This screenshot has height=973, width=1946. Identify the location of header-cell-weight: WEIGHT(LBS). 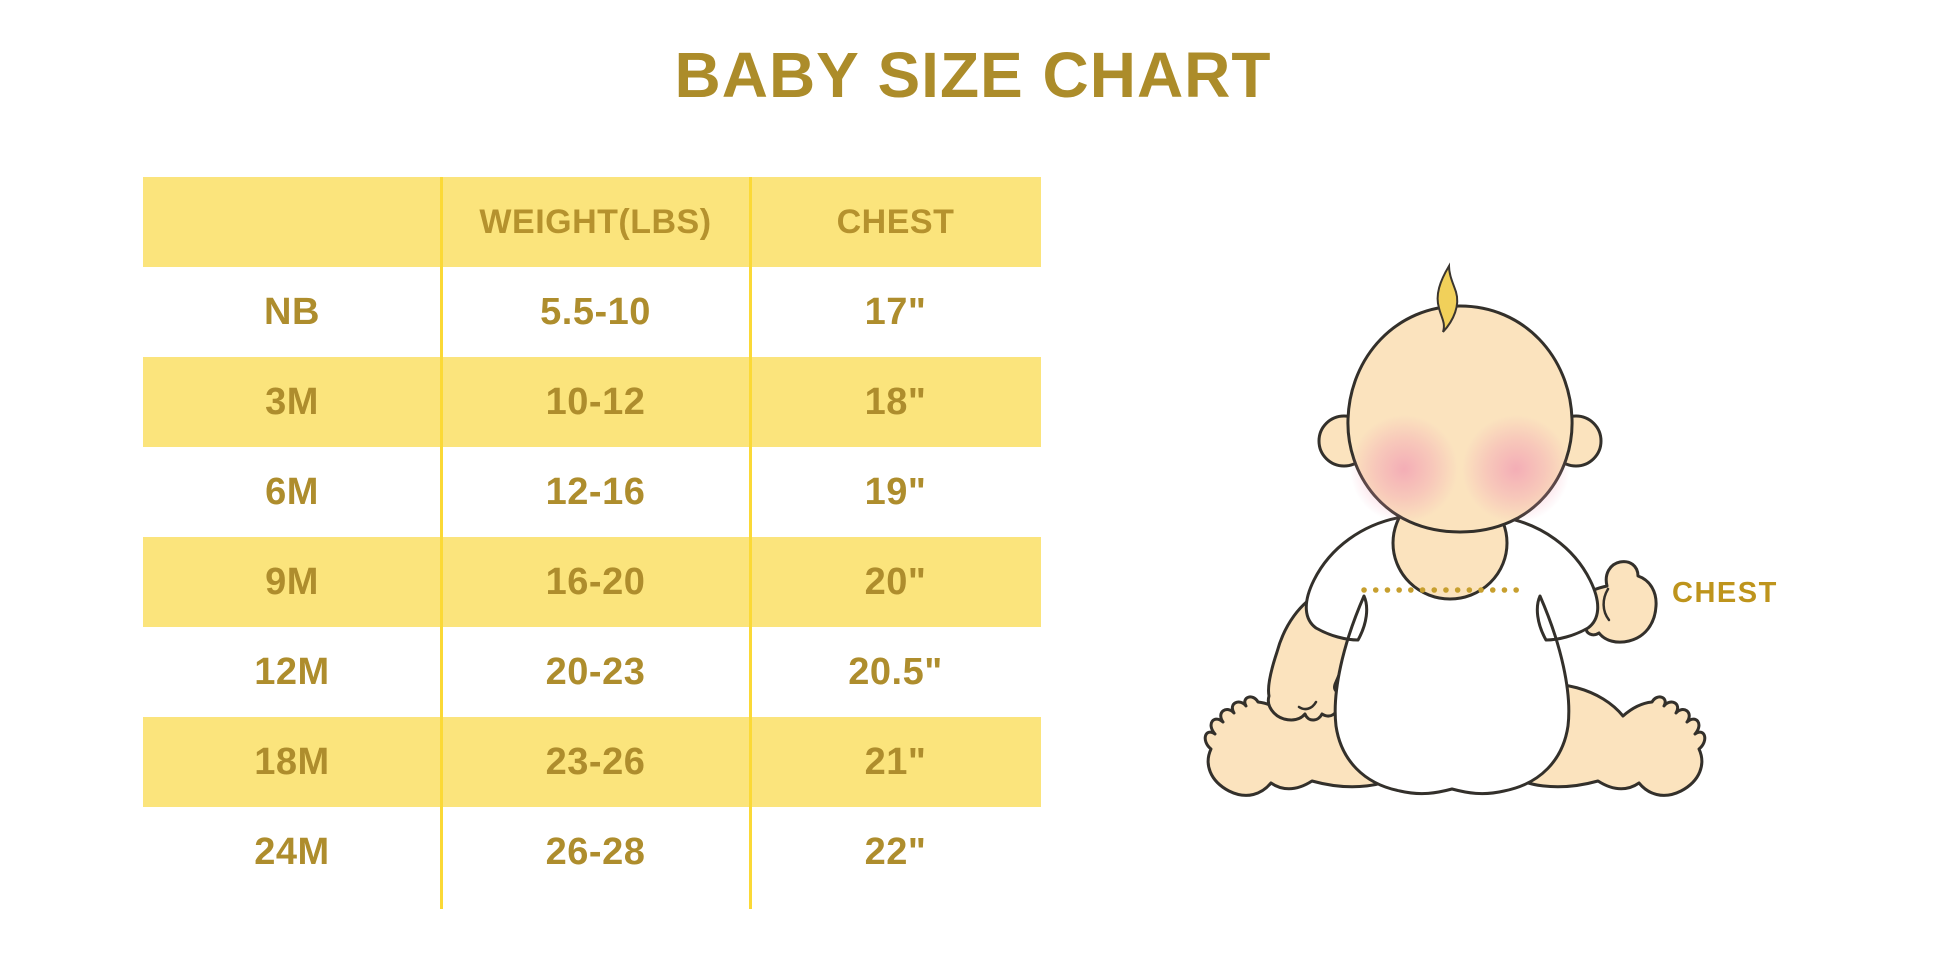
(595, 221).